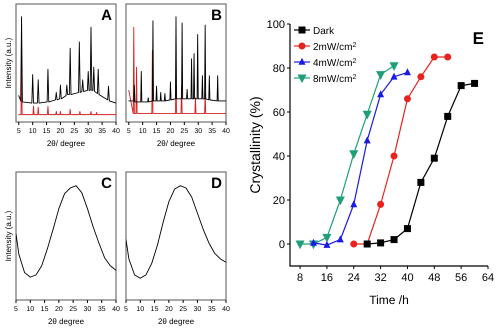  Describe the element at coordinates (275, 24) in the screenshot. I see `y-tick-label: 100` at that location.